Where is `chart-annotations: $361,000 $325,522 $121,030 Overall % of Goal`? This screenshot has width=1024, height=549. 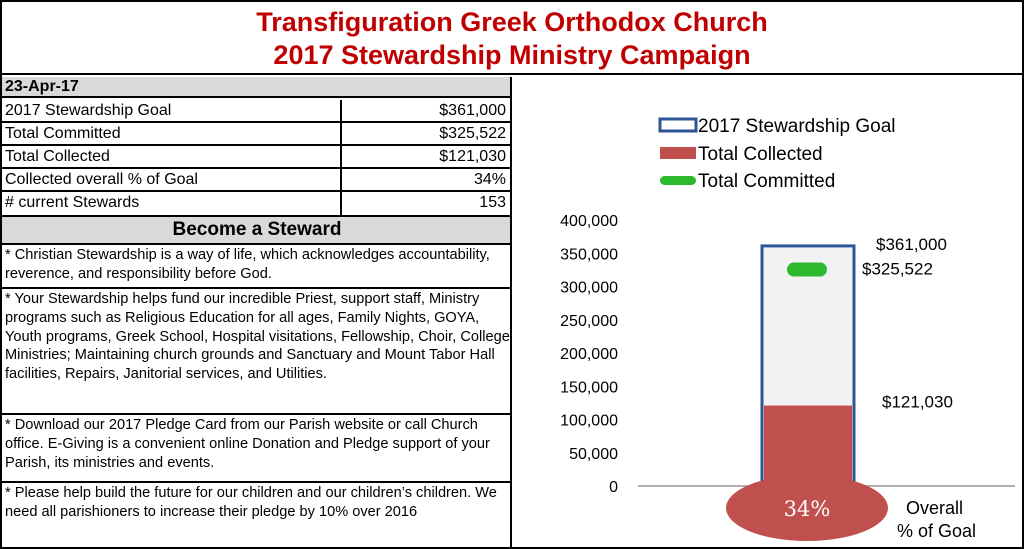 chart-annotations: $361,000 $325,522 $121,030 Overall % of Goal is located at coordinates (919, 388).